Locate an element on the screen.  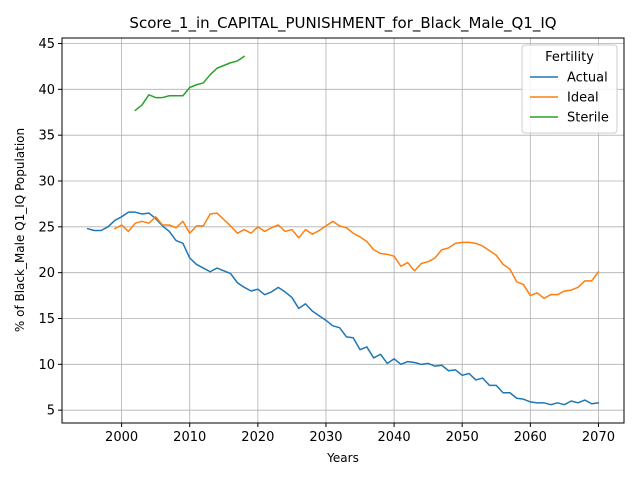
x-tick-label: 2020 is located at coordinates (257, 437).